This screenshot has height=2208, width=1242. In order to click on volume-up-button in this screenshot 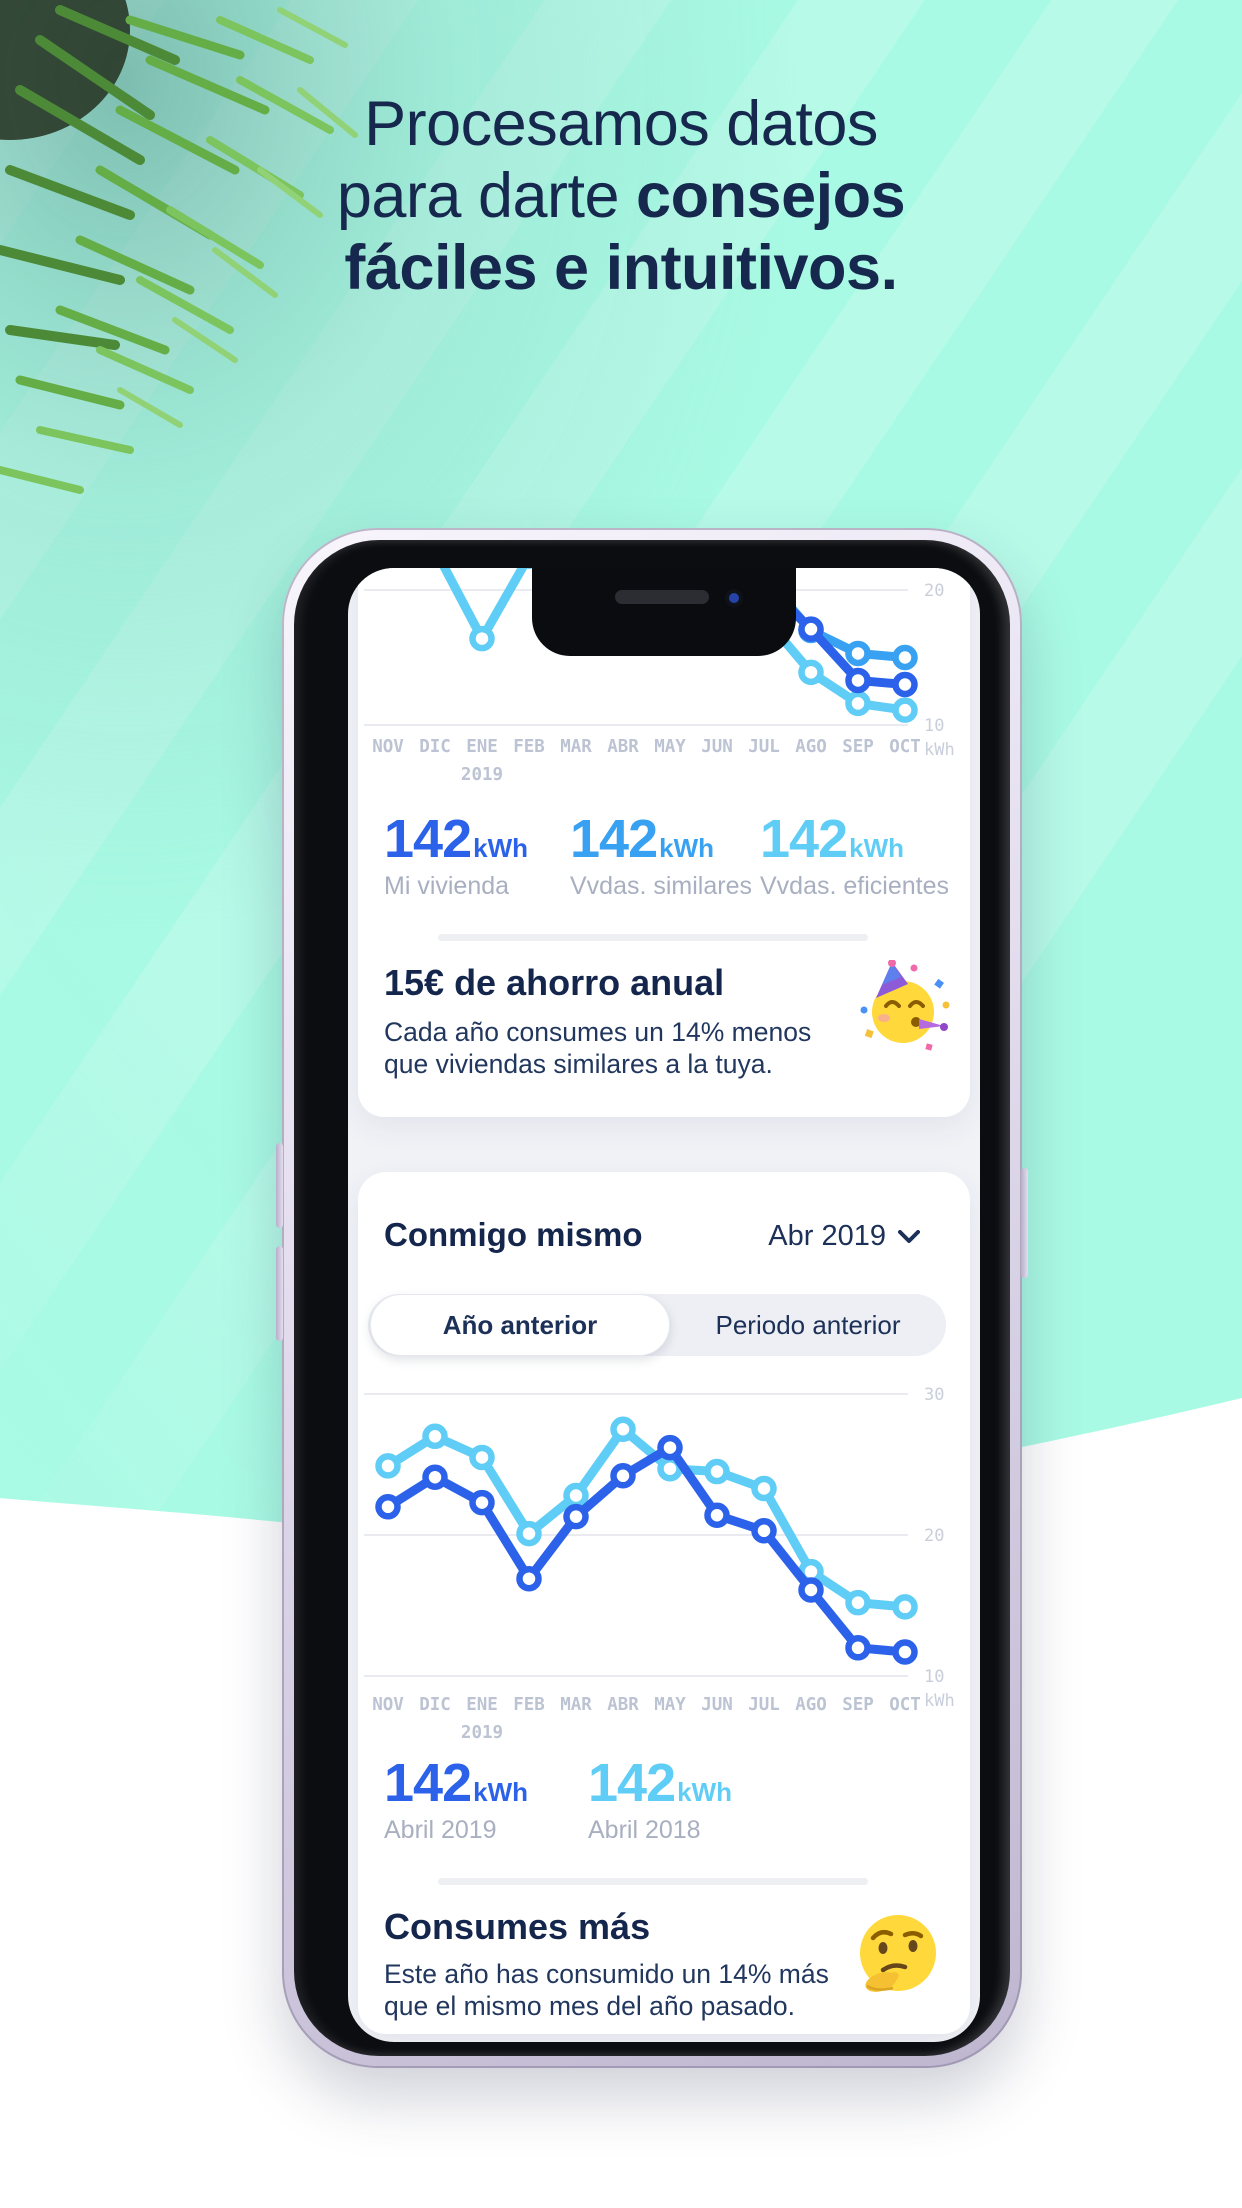, I will do `click(279, 1185)`.